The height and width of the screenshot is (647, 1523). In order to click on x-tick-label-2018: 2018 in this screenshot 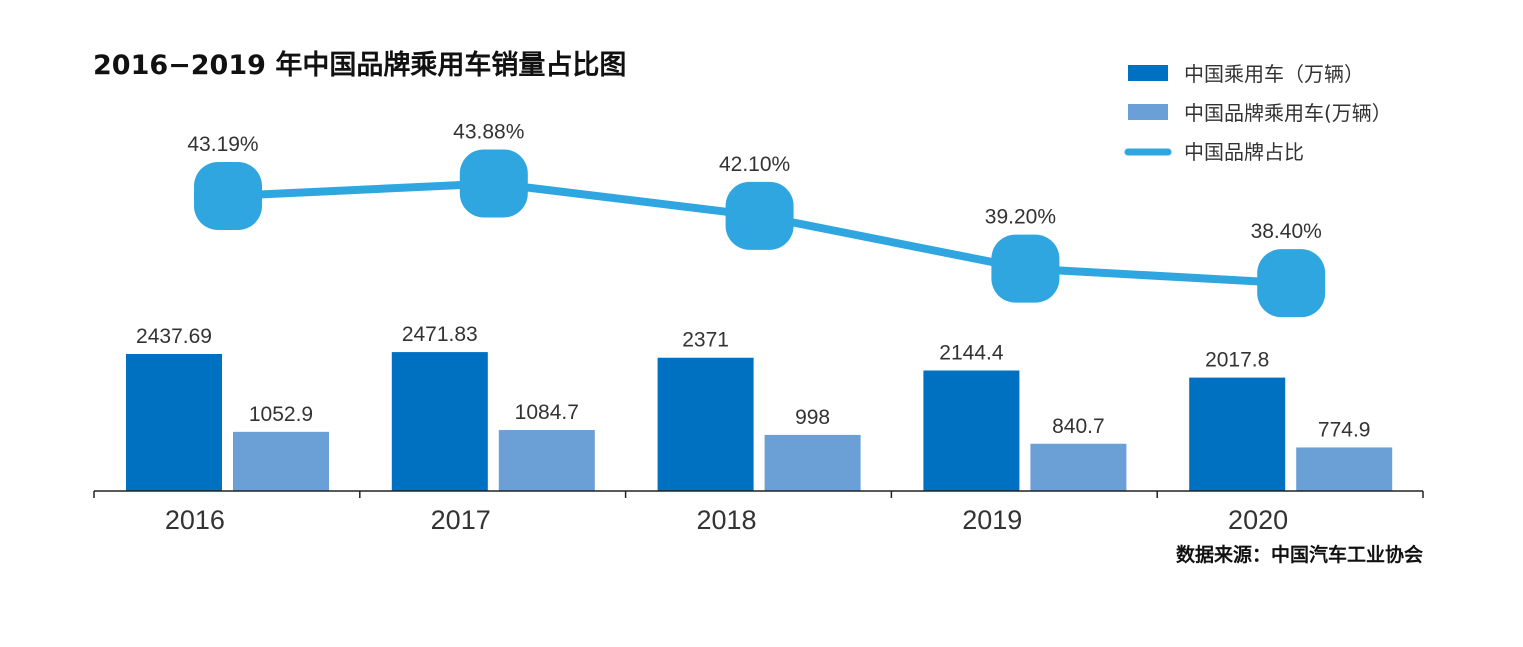, I will do `click(726, 520)`.